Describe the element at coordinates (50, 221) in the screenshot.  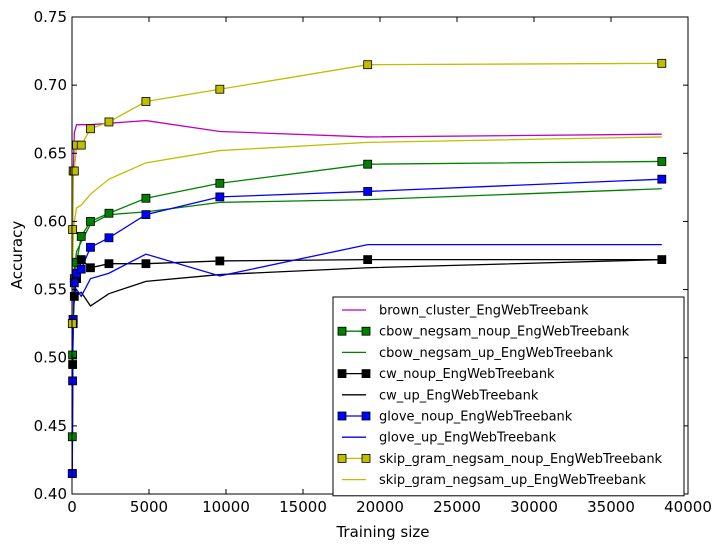
I see `y-tick-label: 0.60` at that location.